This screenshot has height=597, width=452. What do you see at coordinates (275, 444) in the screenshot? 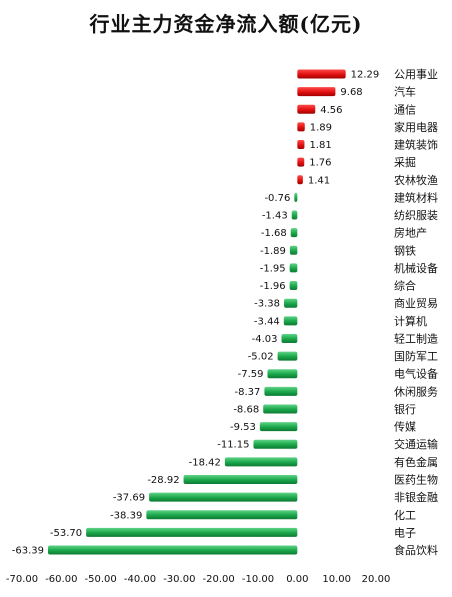
I see `bar-交通运输` at bounding box center [275, 444].